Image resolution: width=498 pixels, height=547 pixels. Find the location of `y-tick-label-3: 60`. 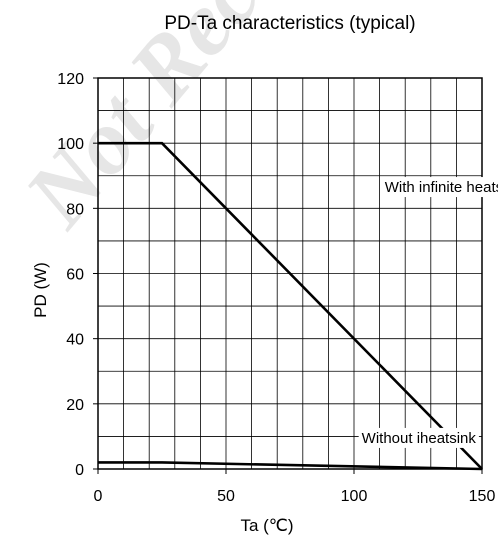

y-tick-label-3: 60 is located at coordinates (75, 275).